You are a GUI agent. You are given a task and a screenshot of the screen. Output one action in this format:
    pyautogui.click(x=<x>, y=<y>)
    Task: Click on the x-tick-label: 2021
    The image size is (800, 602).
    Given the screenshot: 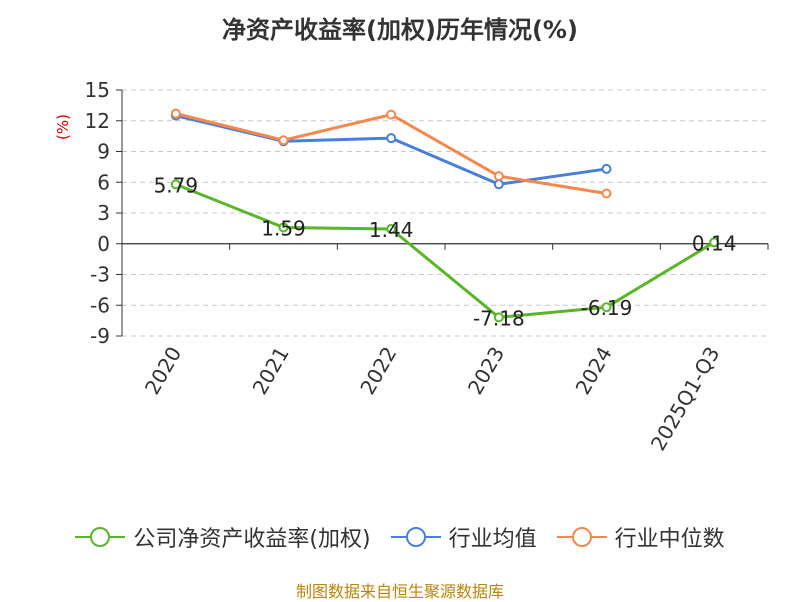 What is the action you would take?
    pyautogui.click(x=271, y=371)
    